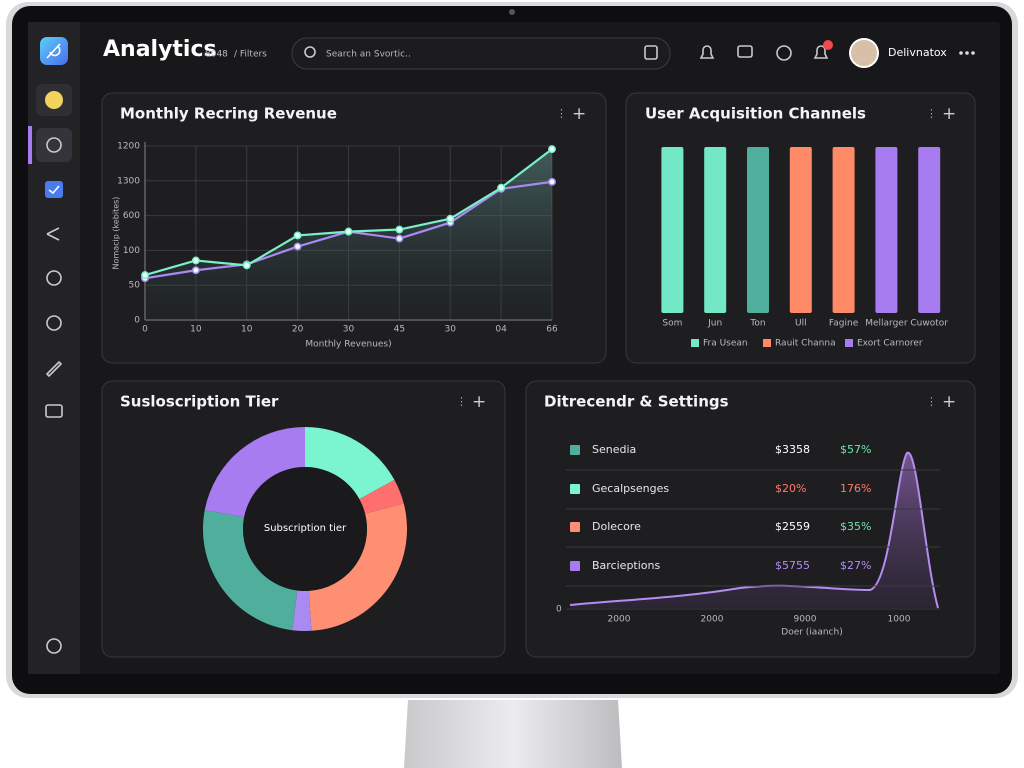  Describe the element at coordinates (754, 530) in the screenshot. I see `trend-area` at that location.